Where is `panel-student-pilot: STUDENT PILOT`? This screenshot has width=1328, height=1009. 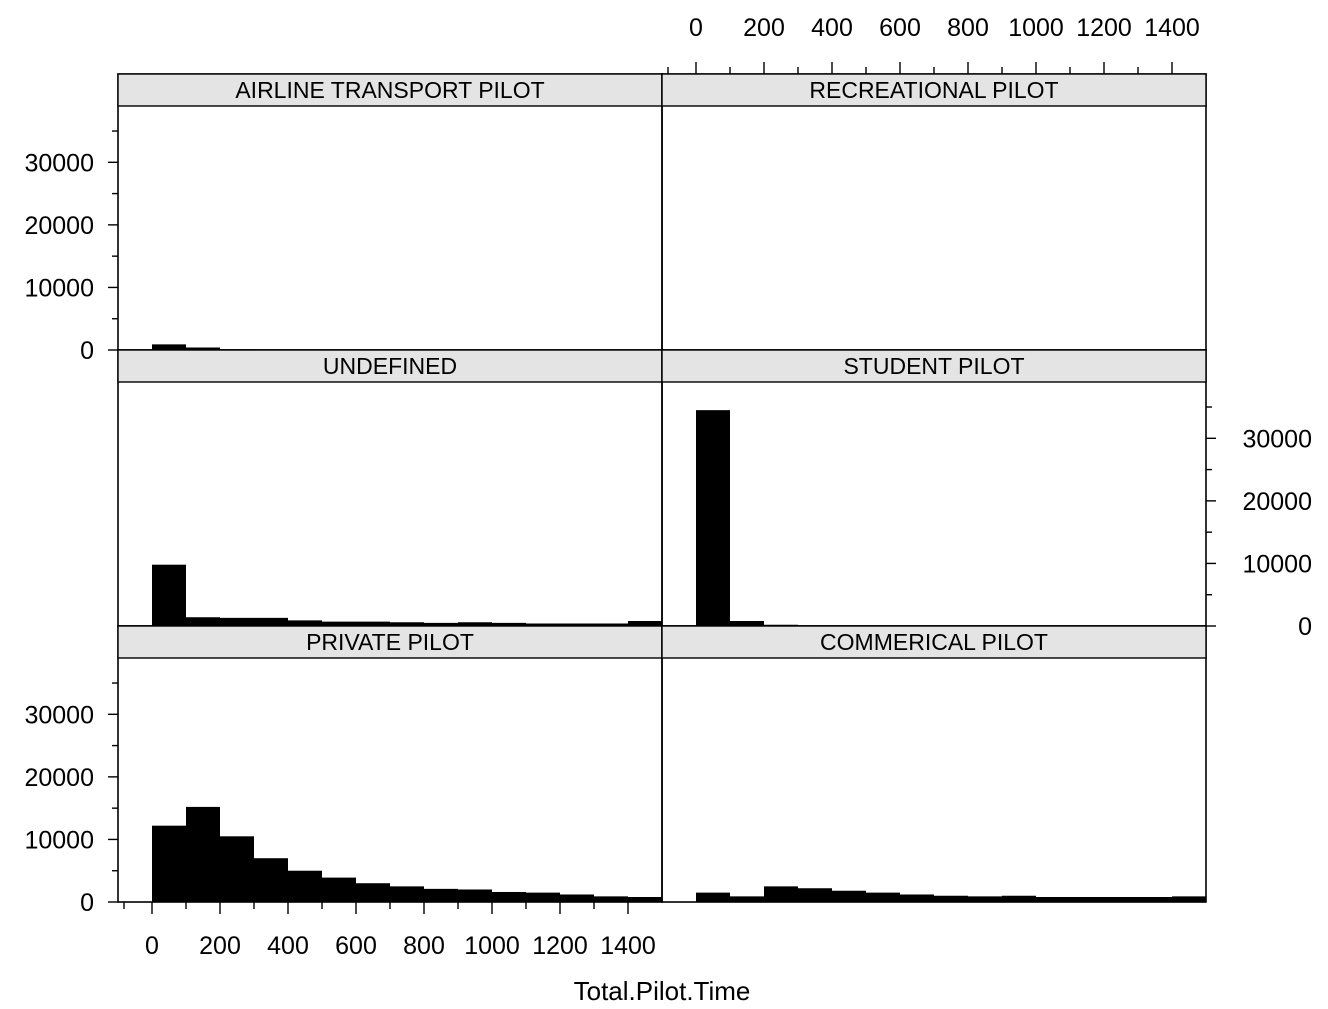 panel-student-pilot: STUDENT PILOT is located at coordinates (934, 488).